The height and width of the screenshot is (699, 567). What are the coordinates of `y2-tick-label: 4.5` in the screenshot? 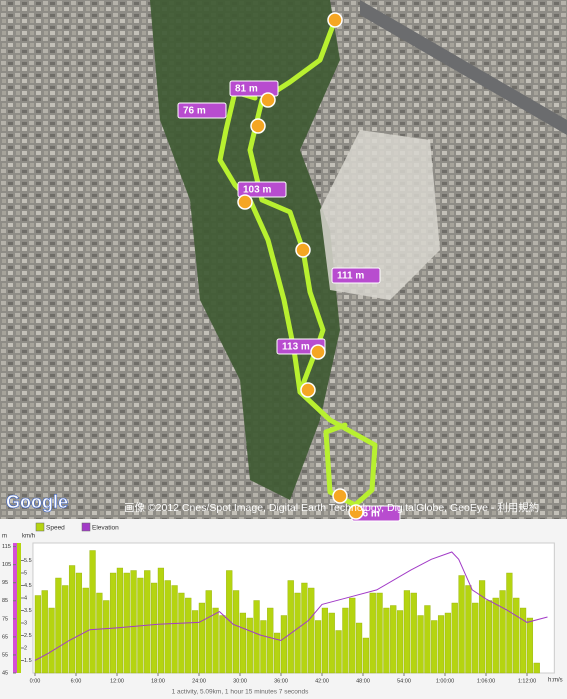 It's located at (28, 586).